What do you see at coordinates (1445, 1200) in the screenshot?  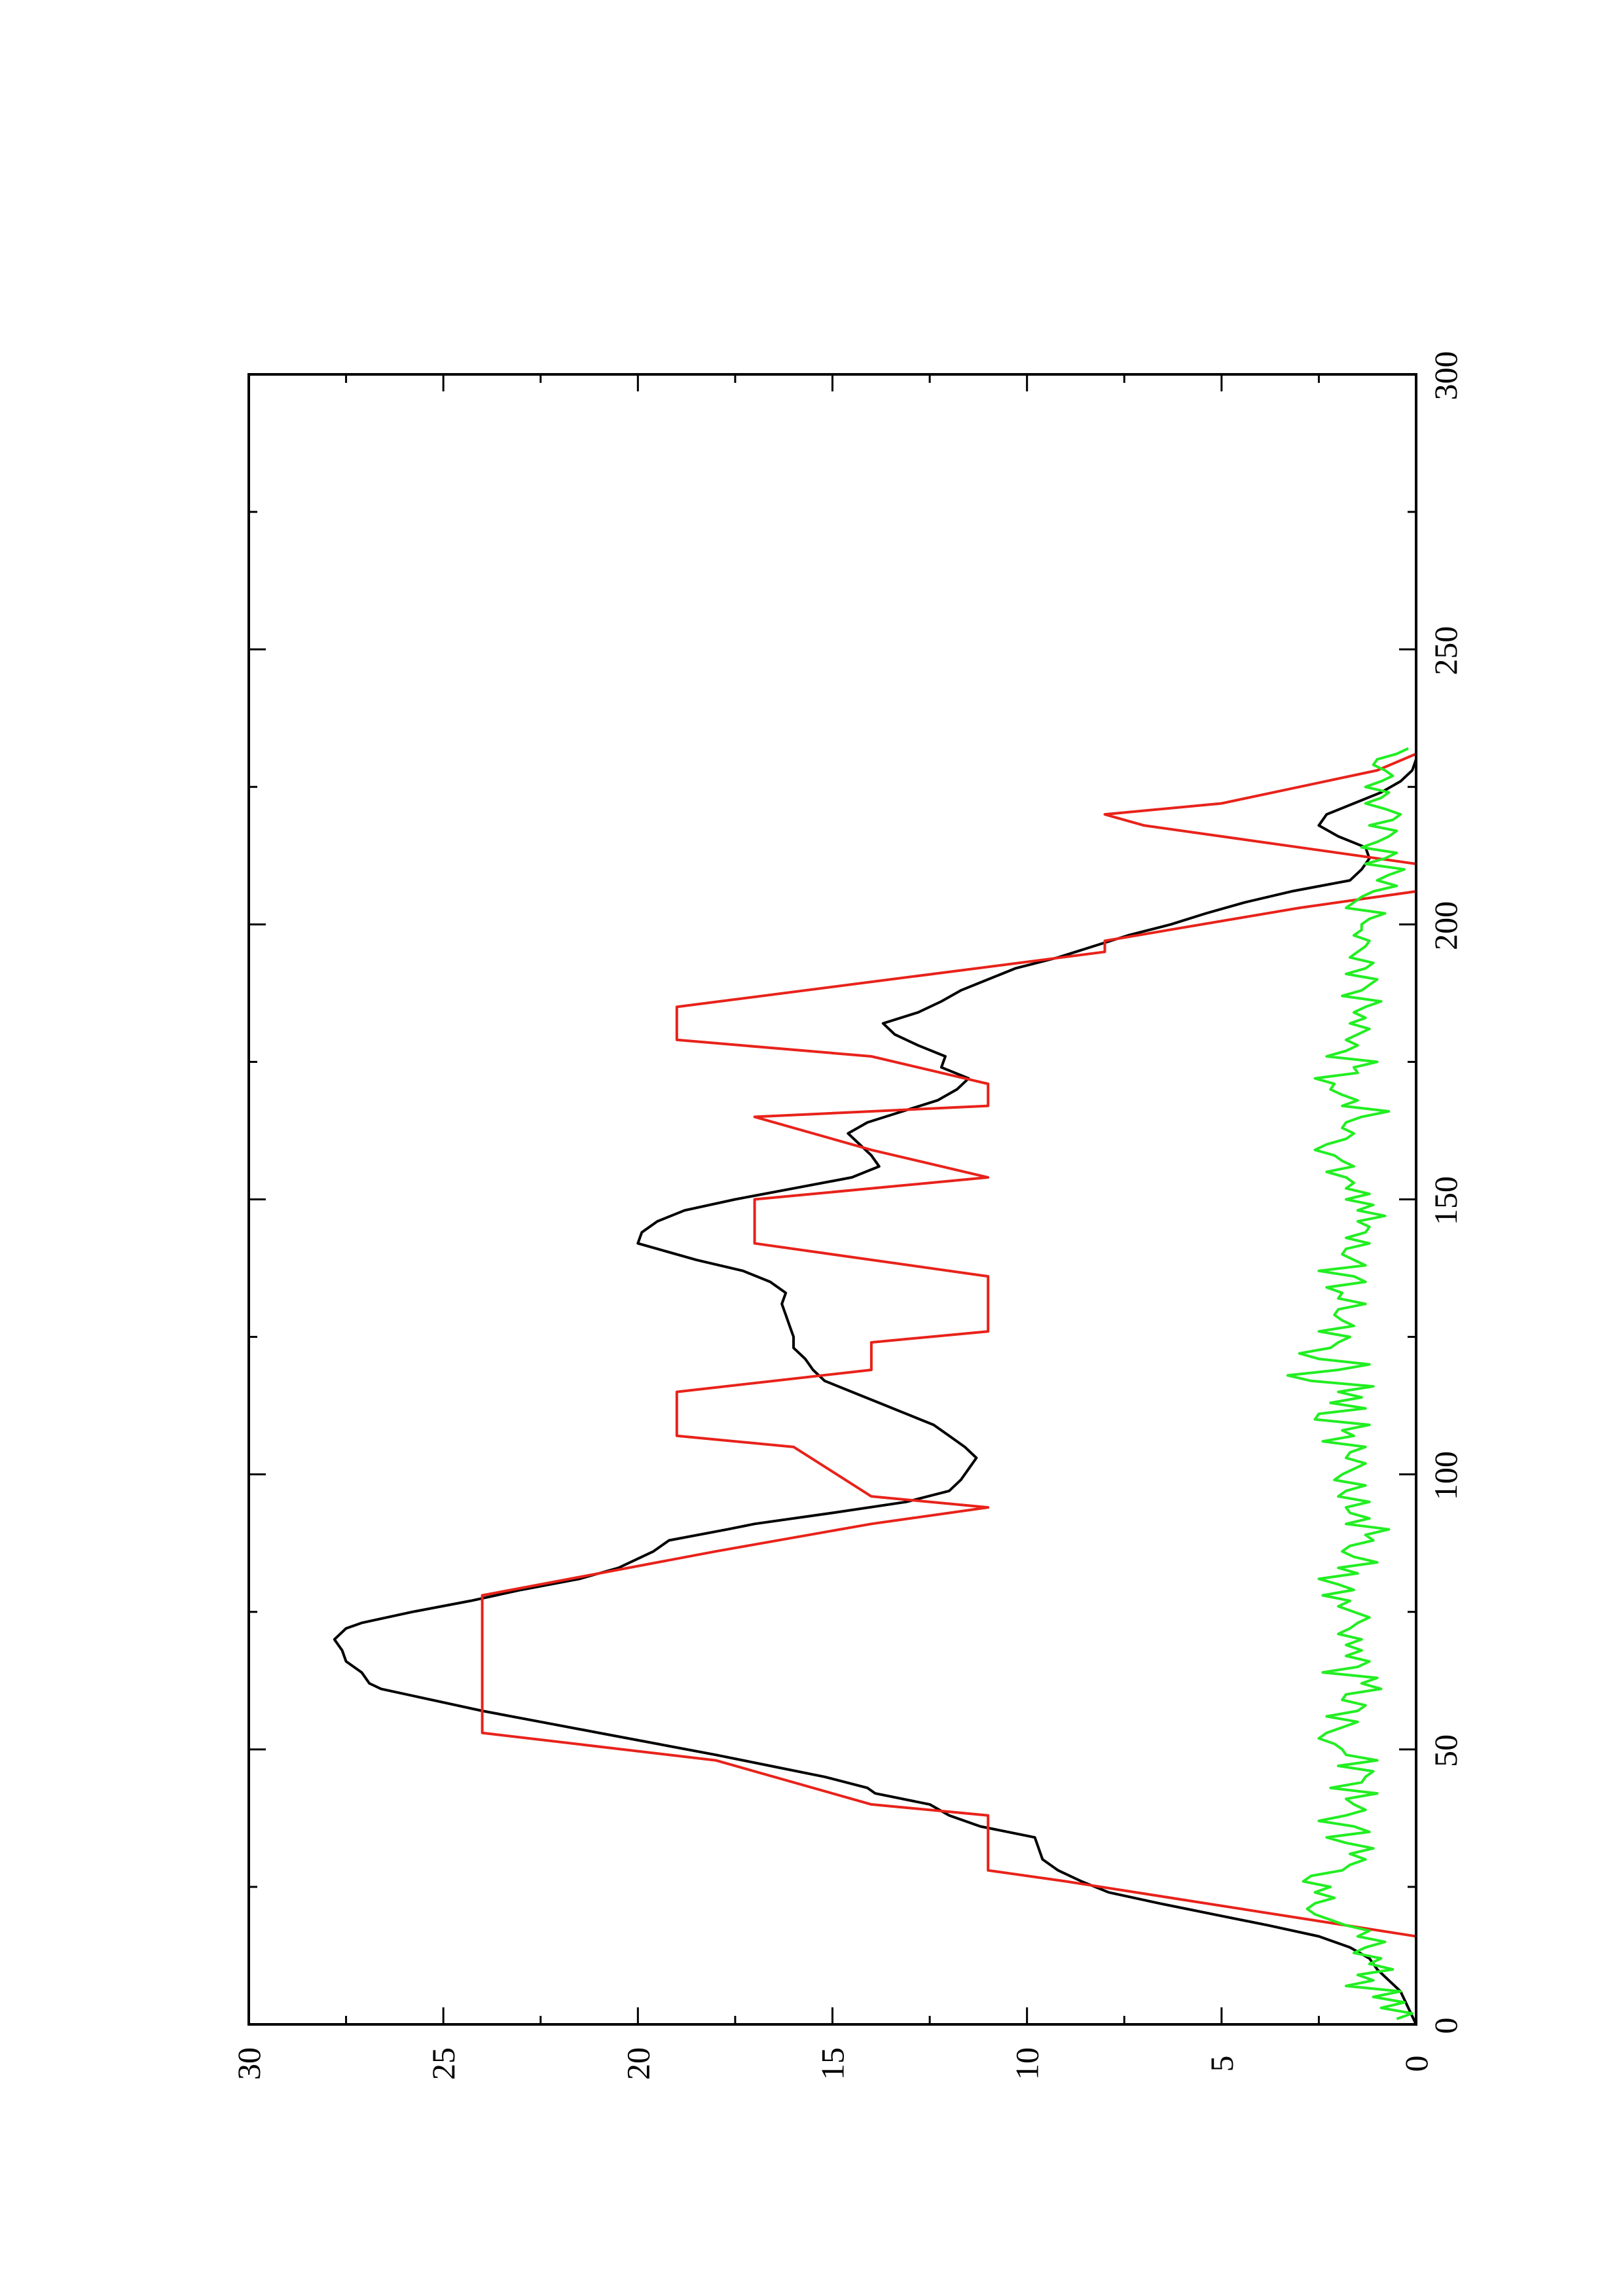 I see `x-tick-label-150: 150` at bounding box center [1445, 1200].